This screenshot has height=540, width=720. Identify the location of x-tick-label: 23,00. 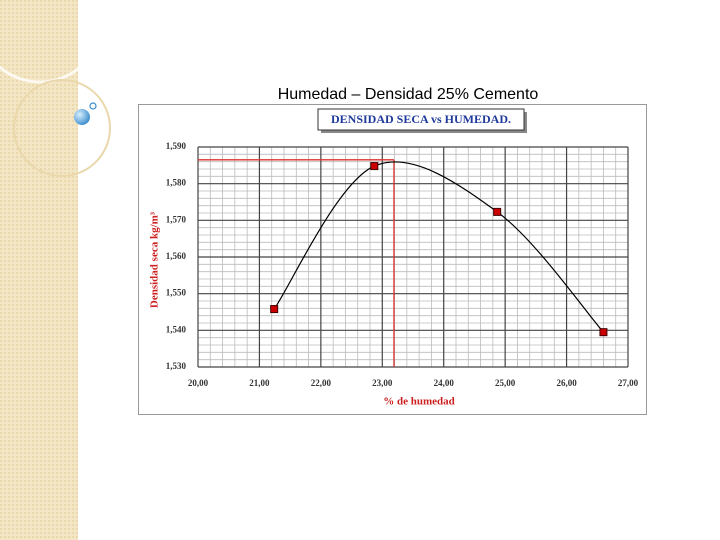
(382, 383).